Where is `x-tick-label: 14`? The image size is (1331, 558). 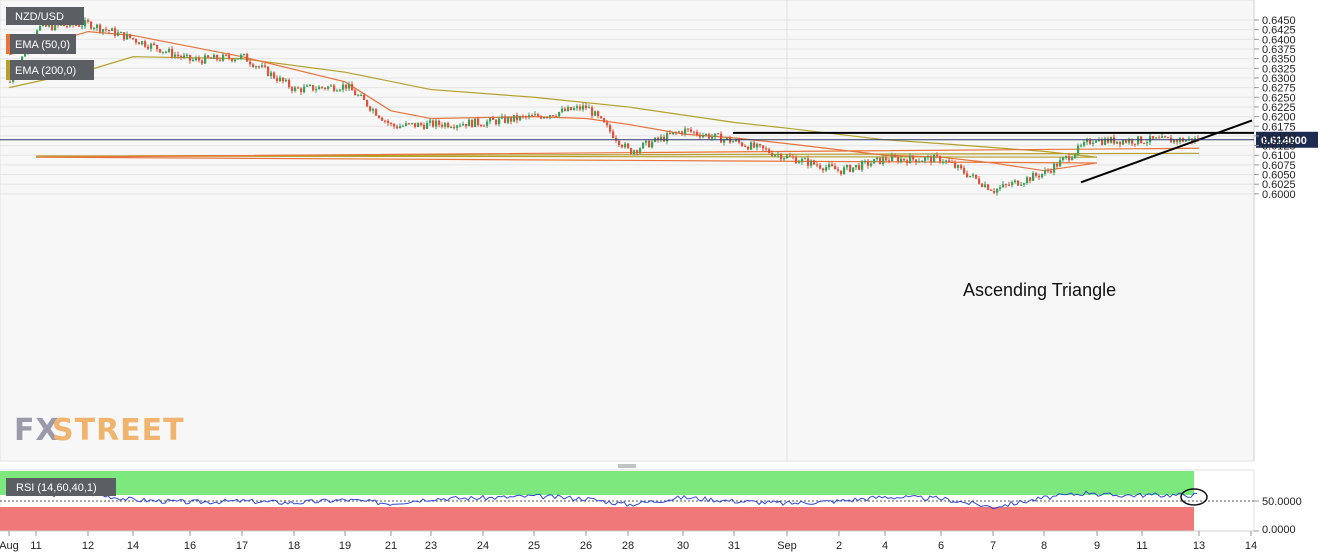
x-tick-label: 14 is located at coordinates (133, 546).